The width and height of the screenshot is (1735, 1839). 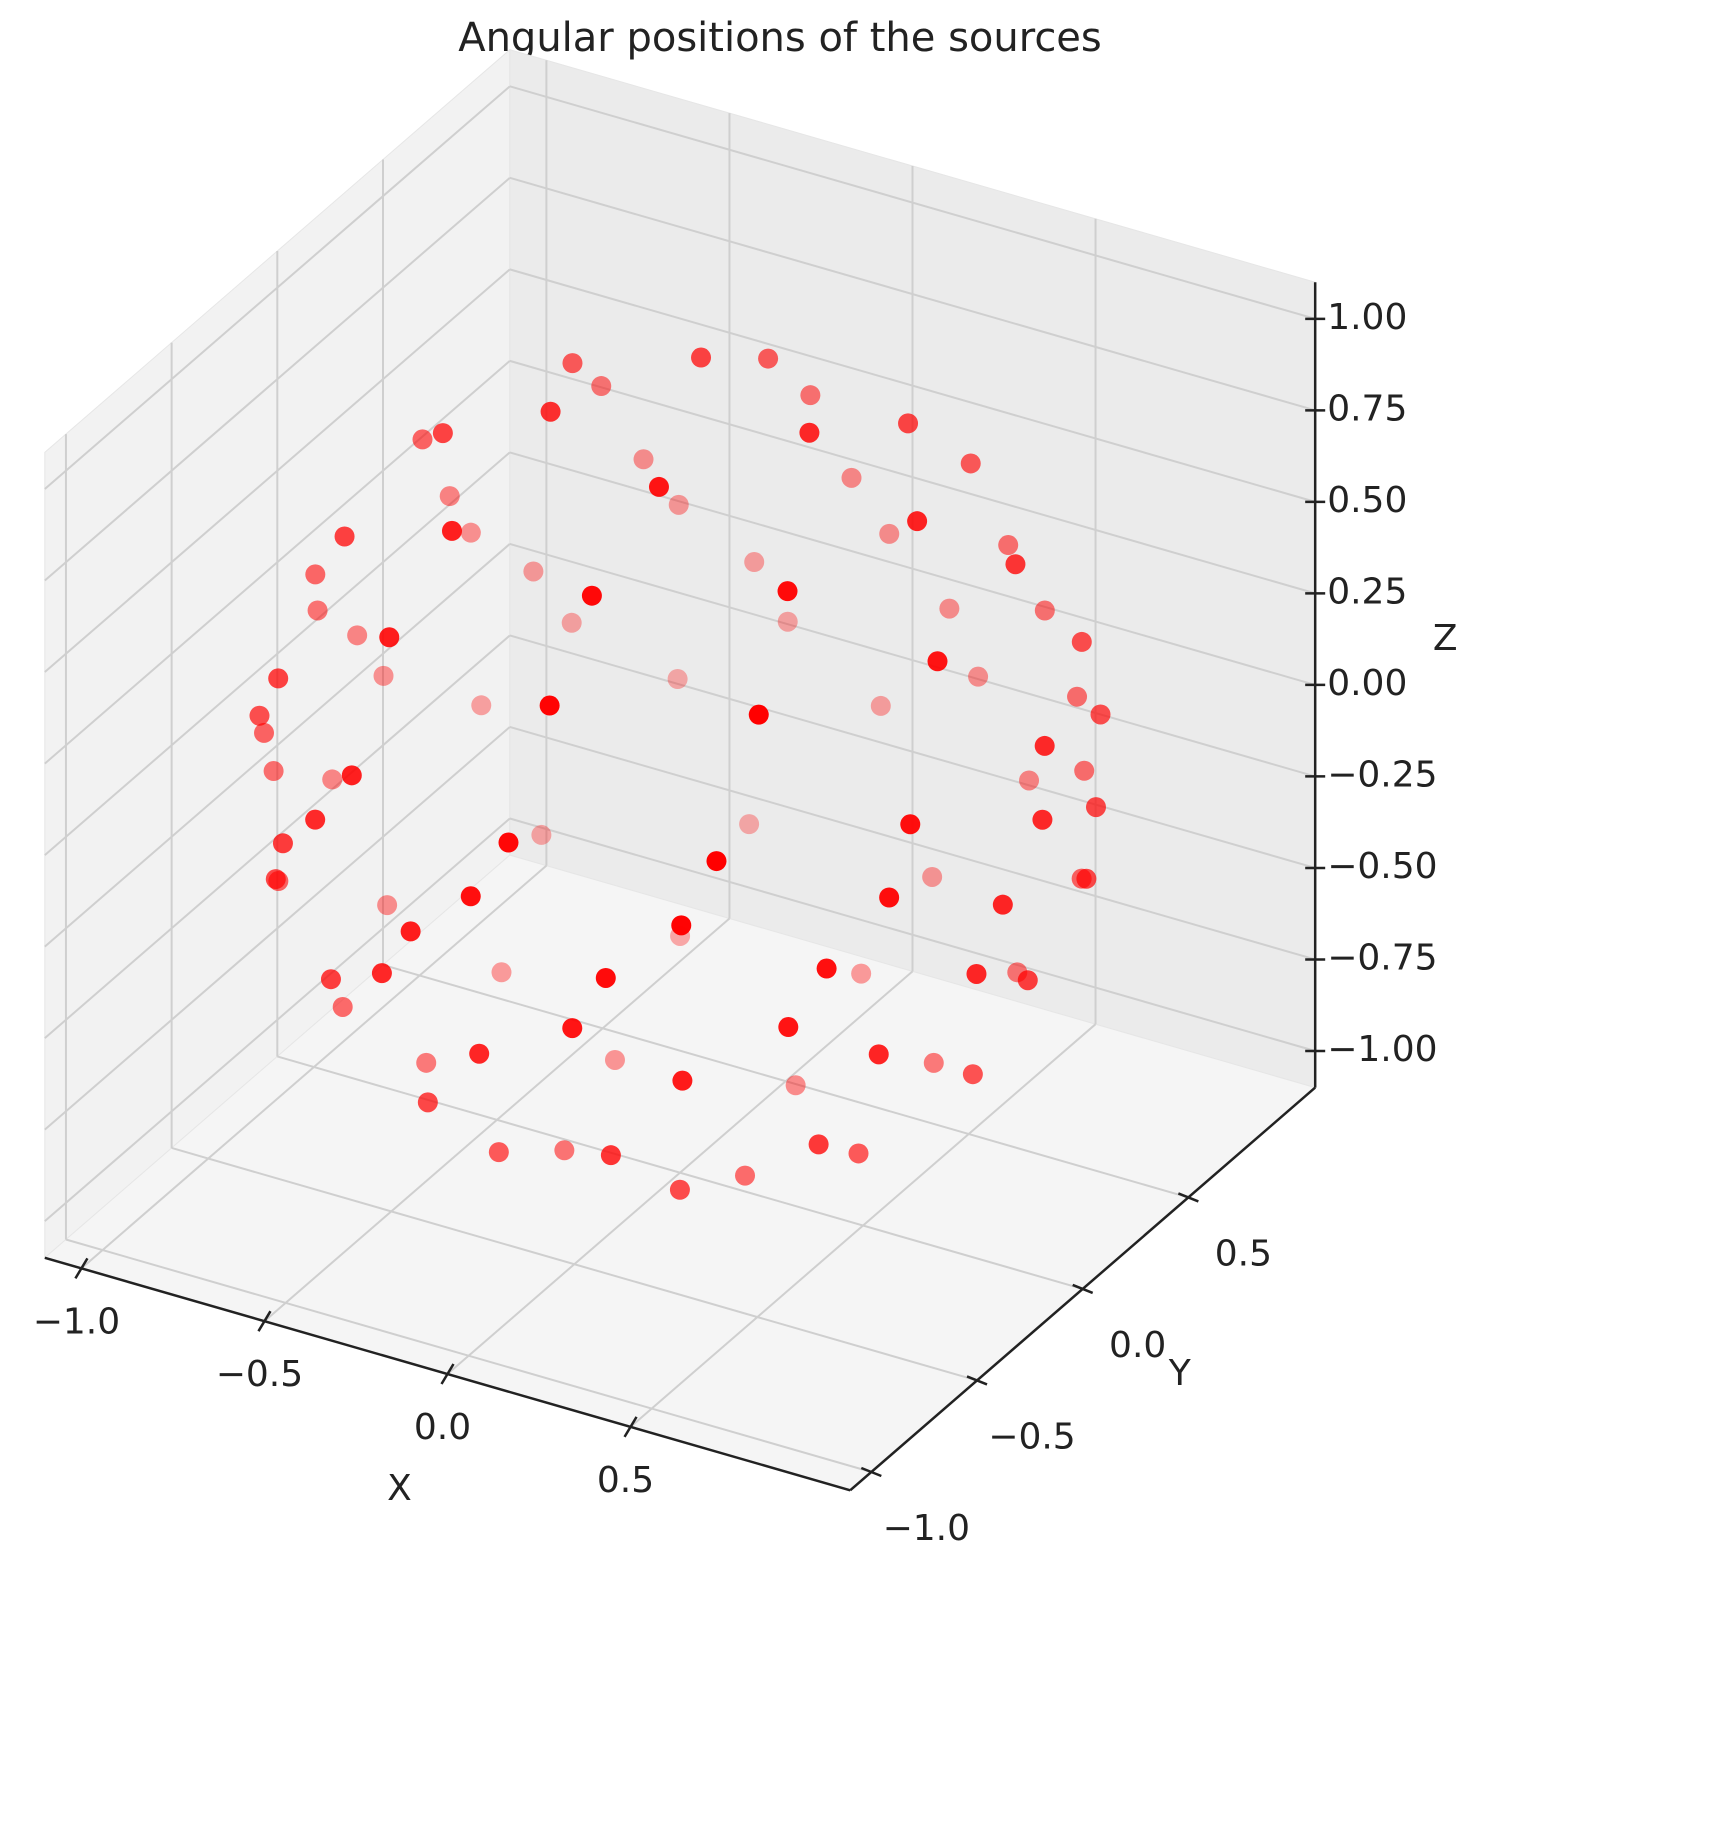 What do you see at coordinates (1382, 774) in the screenshot?
I see `z-tick-label: −0.25` at bounding box center [1382, 774].